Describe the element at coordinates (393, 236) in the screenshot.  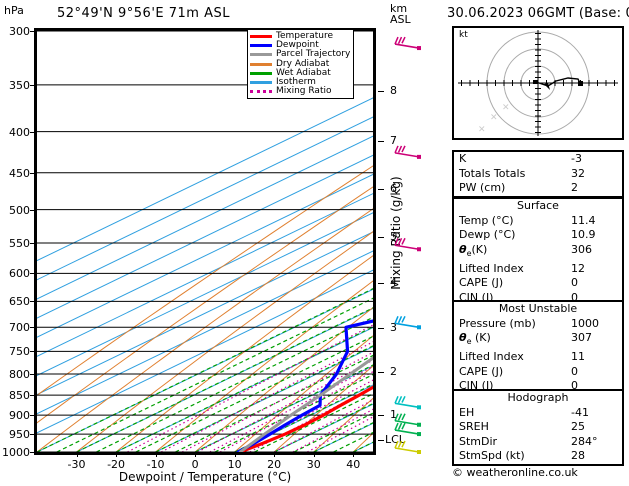
I see `altitude-tick-5: 5` at that location.